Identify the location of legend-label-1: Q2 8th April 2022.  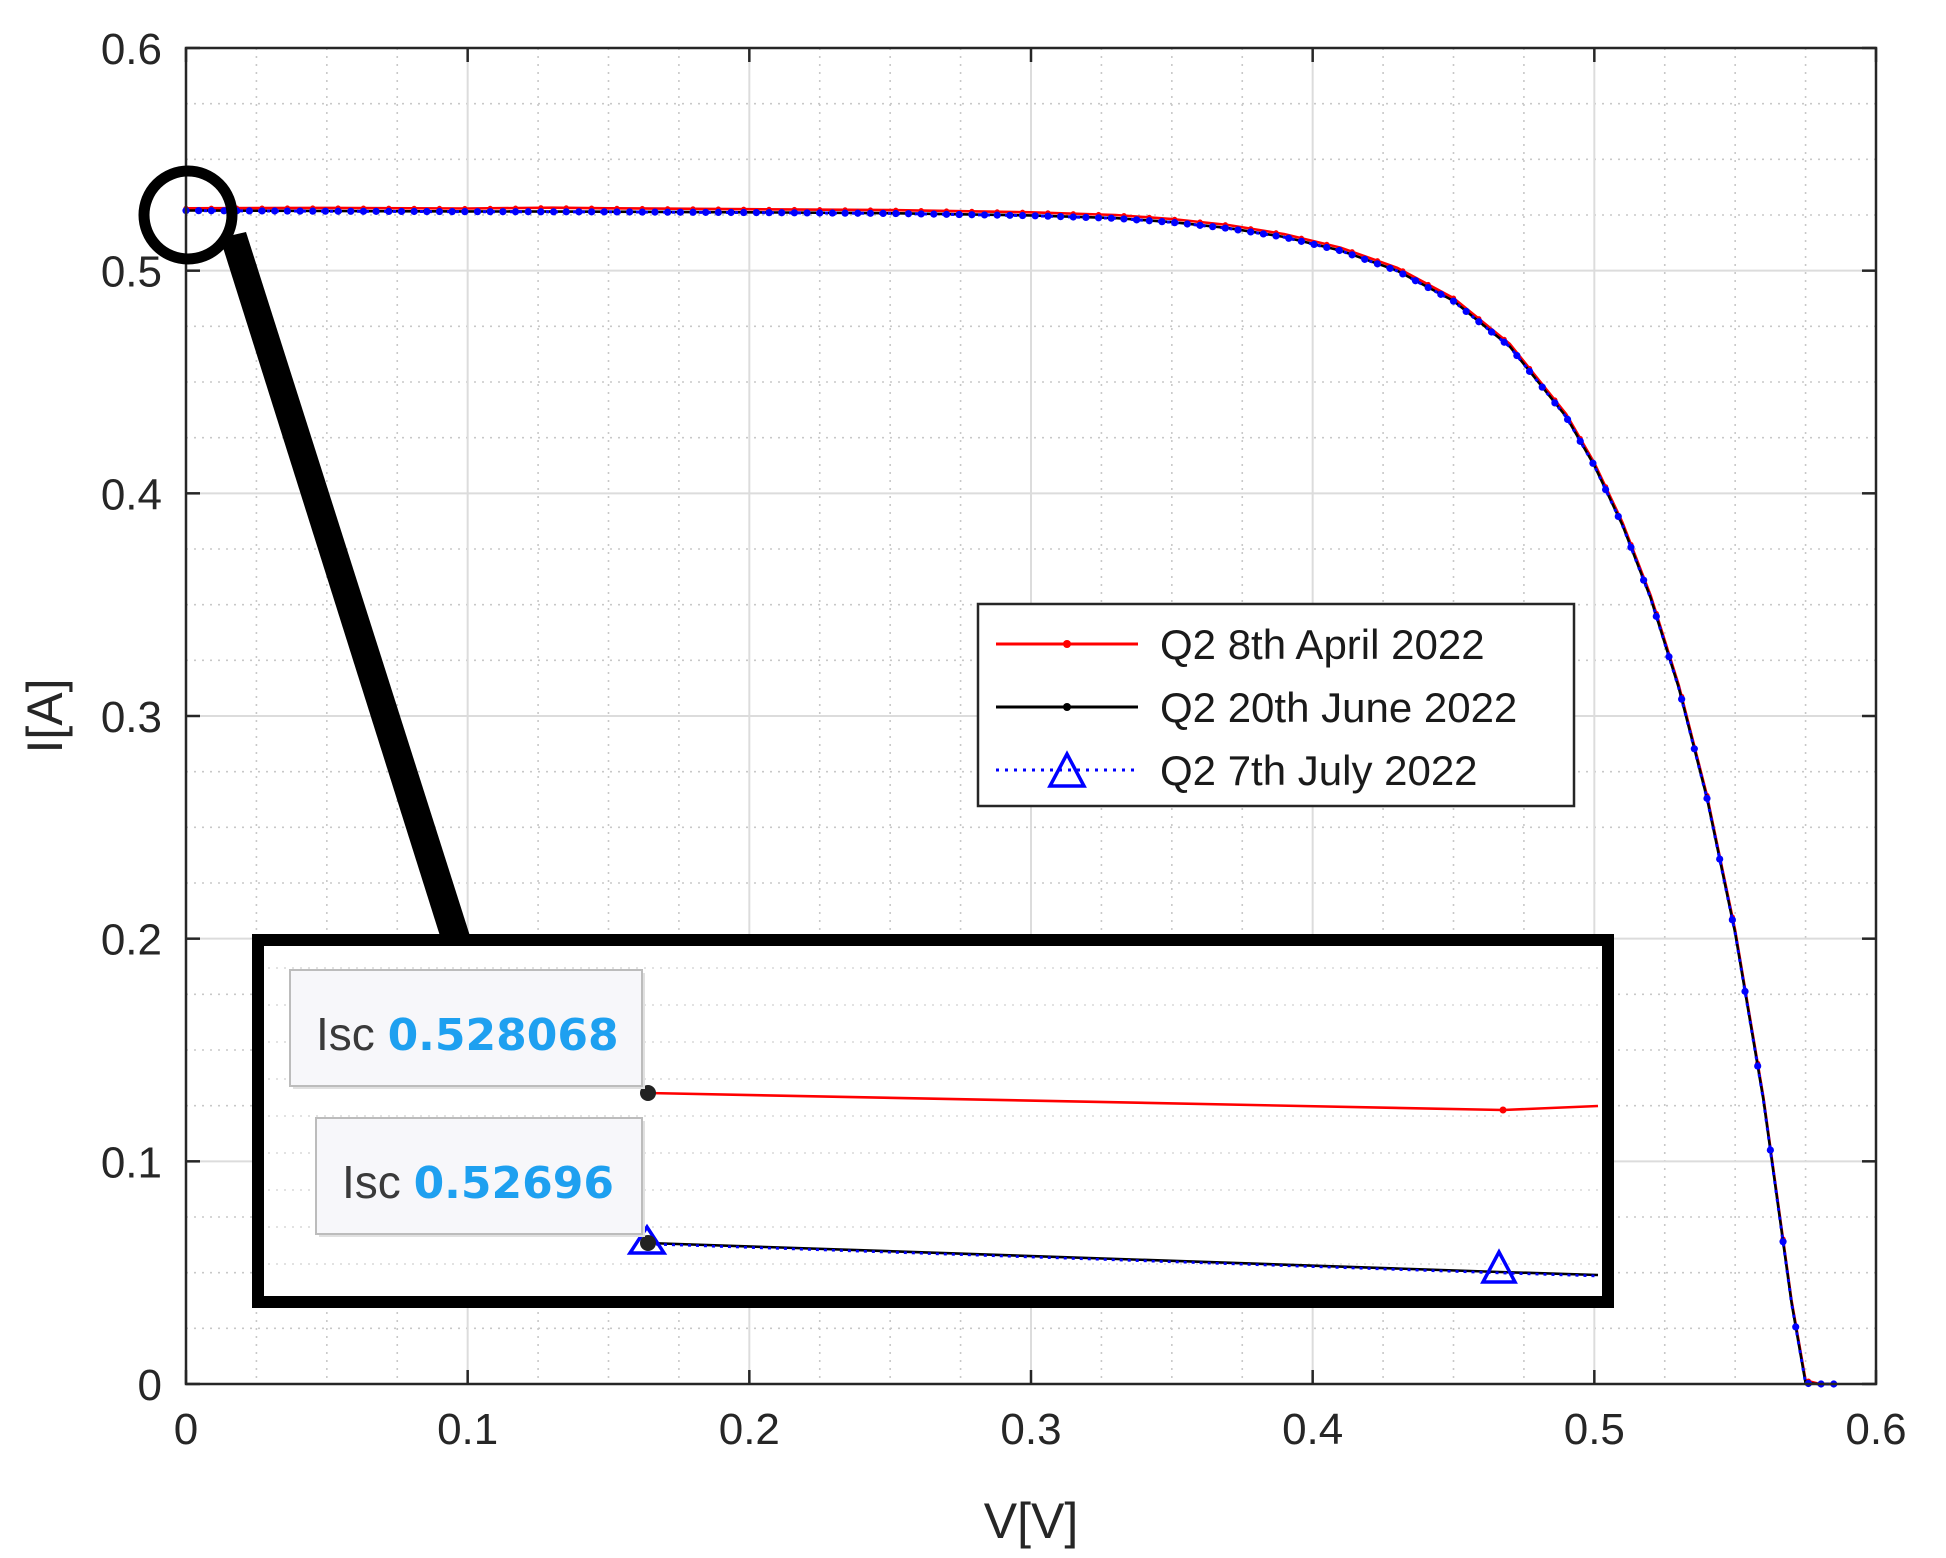
(1322, 644).